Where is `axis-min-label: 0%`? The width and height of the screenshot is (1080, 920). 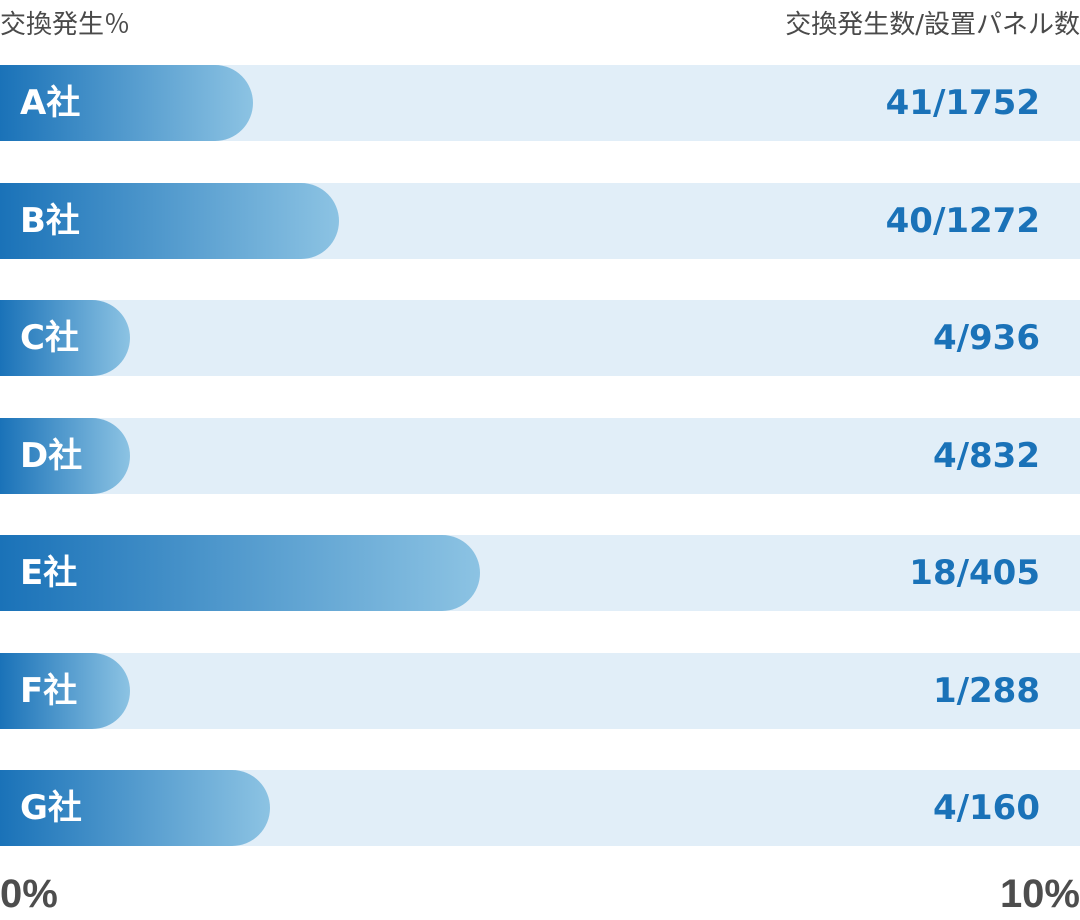
axis-min-label: 0% is located at coordinates (29, 894).